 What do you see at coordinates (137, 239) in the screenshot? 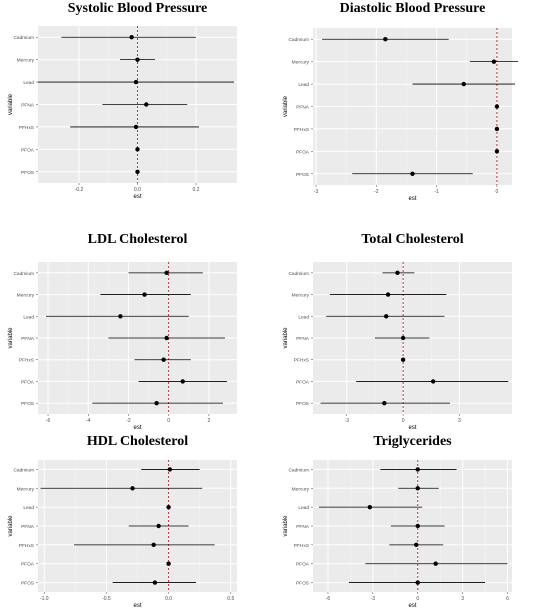
I see `chart-title: LDL Cholesterol` at bounding box center [137, 239].